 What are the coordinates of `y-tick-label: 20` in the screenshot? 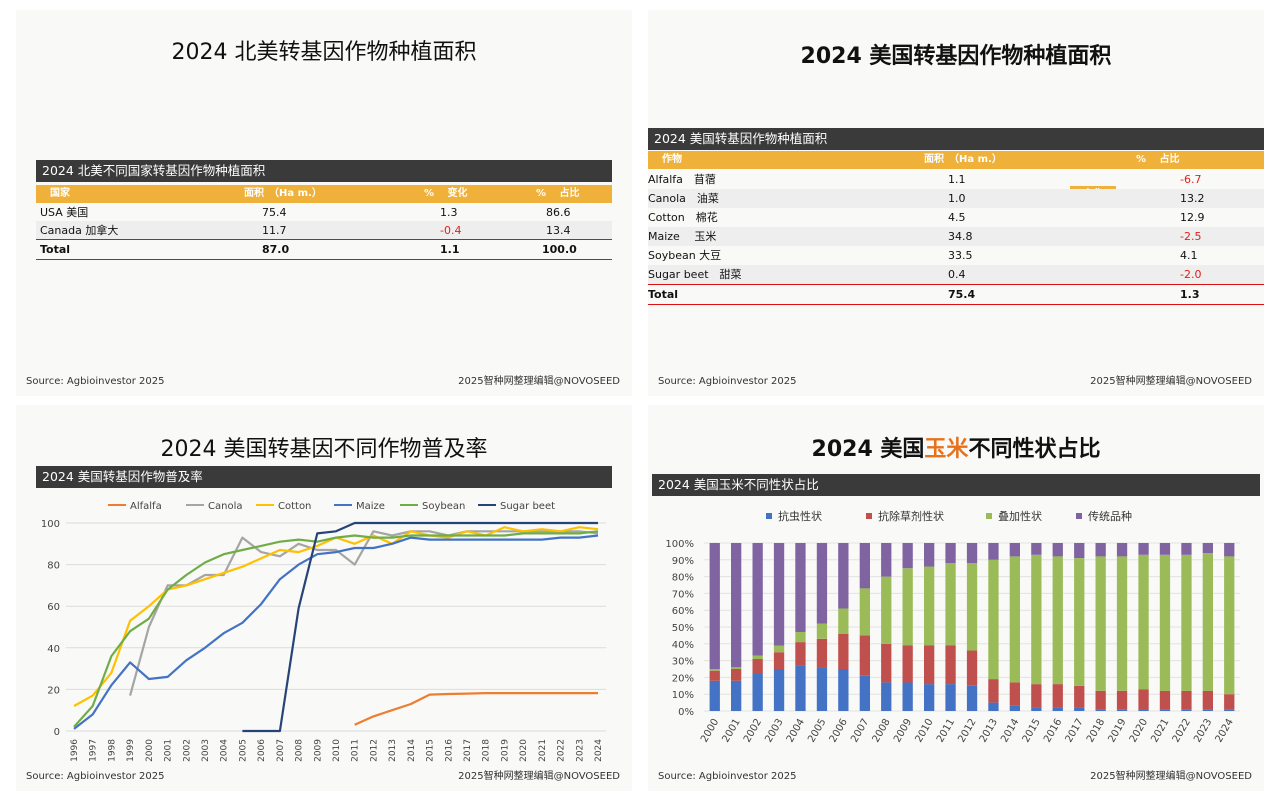 It's located at (53, 690).